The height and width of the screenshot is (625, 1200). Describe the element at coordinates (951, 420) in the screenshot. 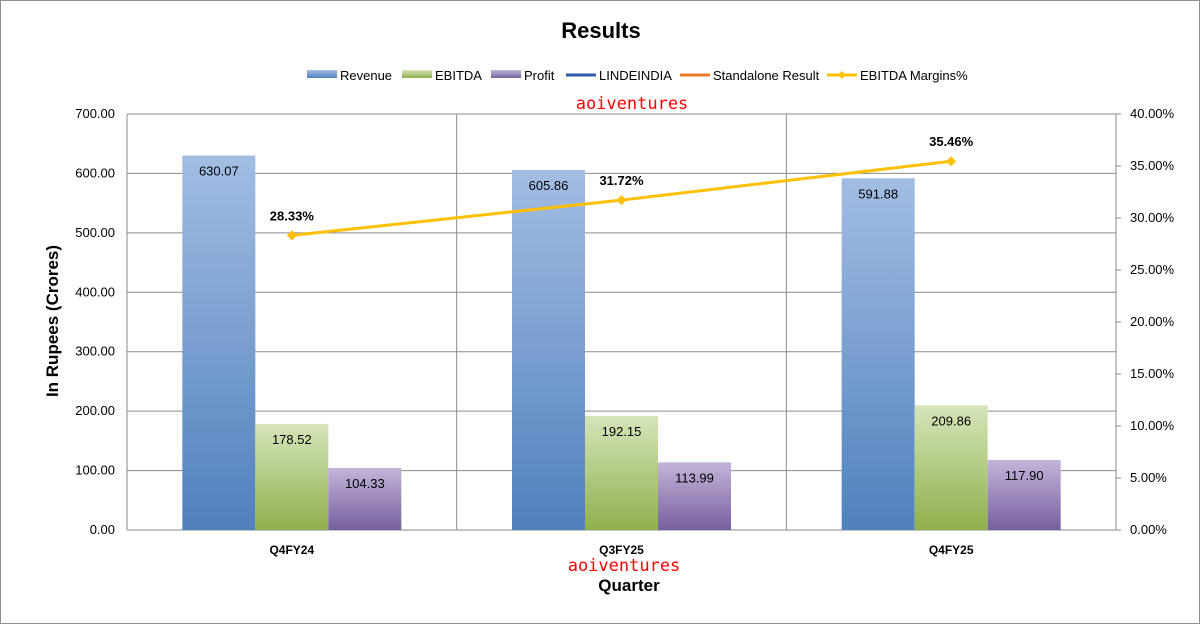

I see `bar-value-label: 209.86` at that location.